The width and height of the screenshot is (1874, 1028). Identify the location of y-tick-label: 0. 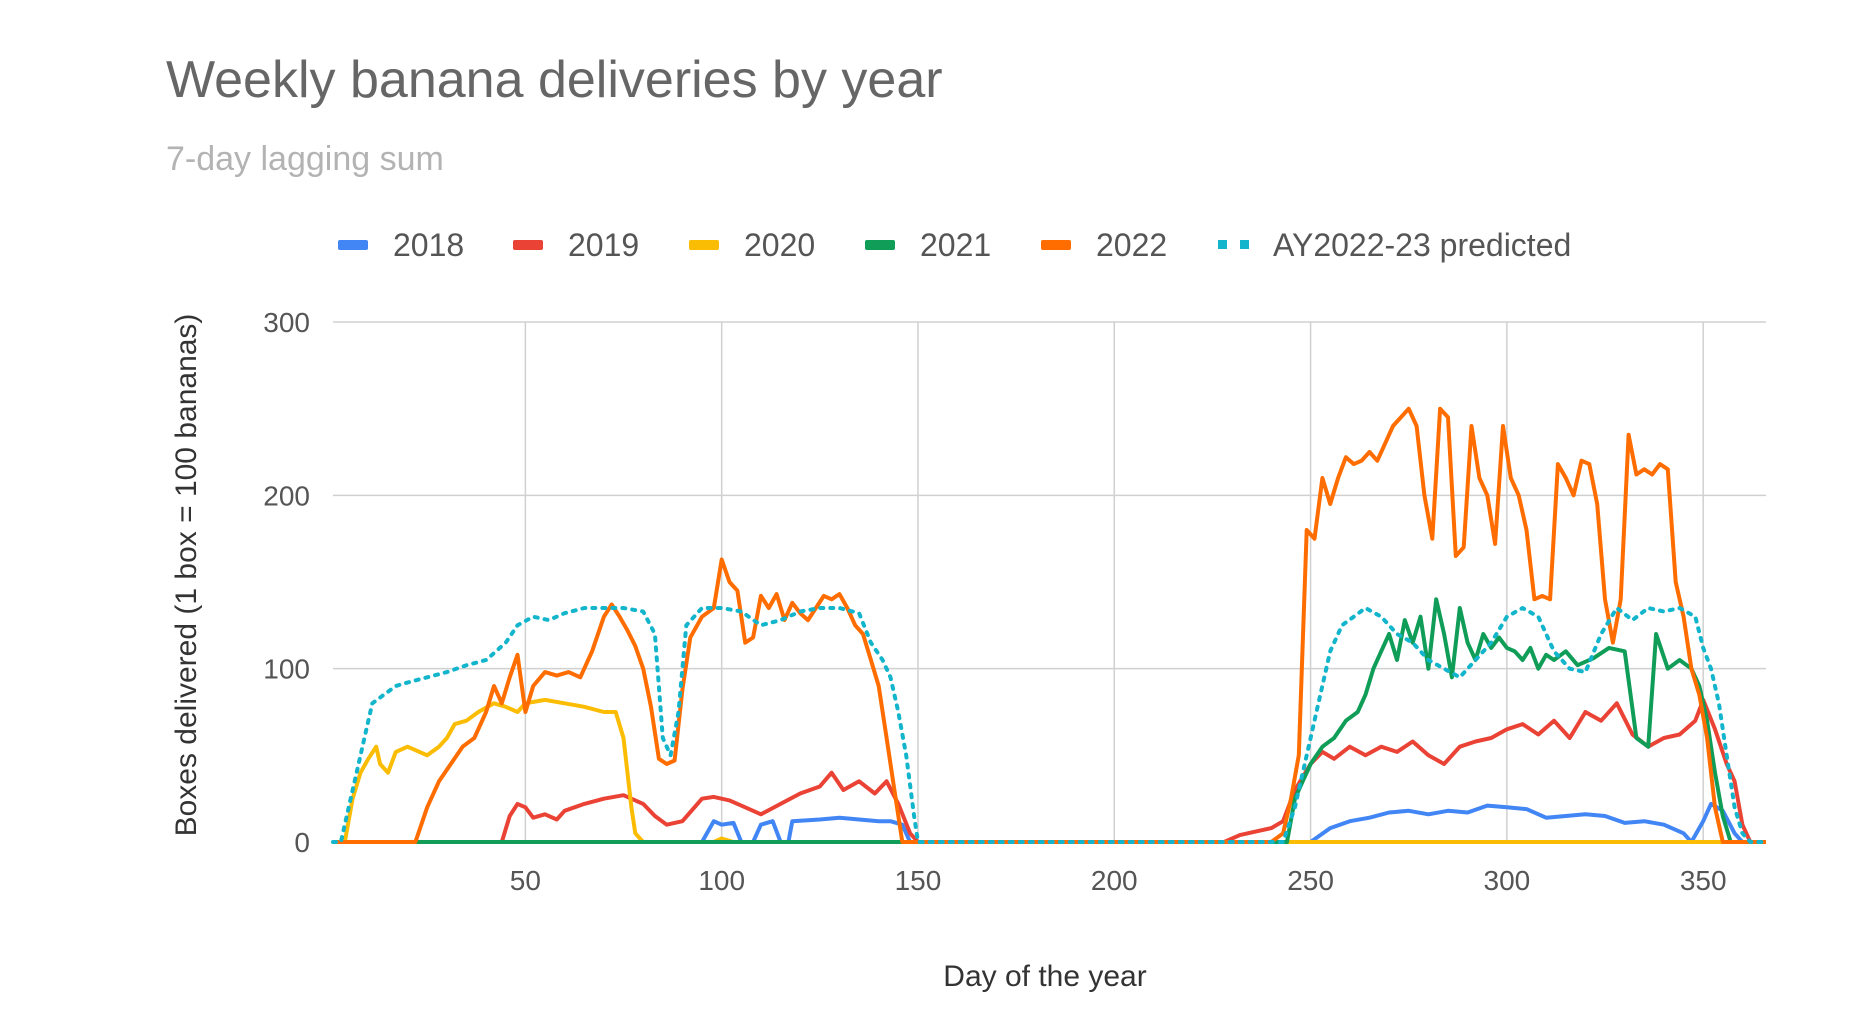
(302, 842).